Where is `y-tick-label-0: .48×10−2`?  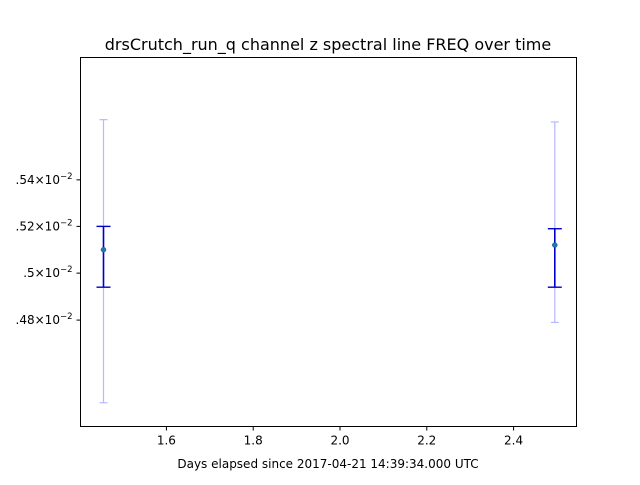 y-tick-label-0: .48×10−2 is located at coordinates (44, 319).